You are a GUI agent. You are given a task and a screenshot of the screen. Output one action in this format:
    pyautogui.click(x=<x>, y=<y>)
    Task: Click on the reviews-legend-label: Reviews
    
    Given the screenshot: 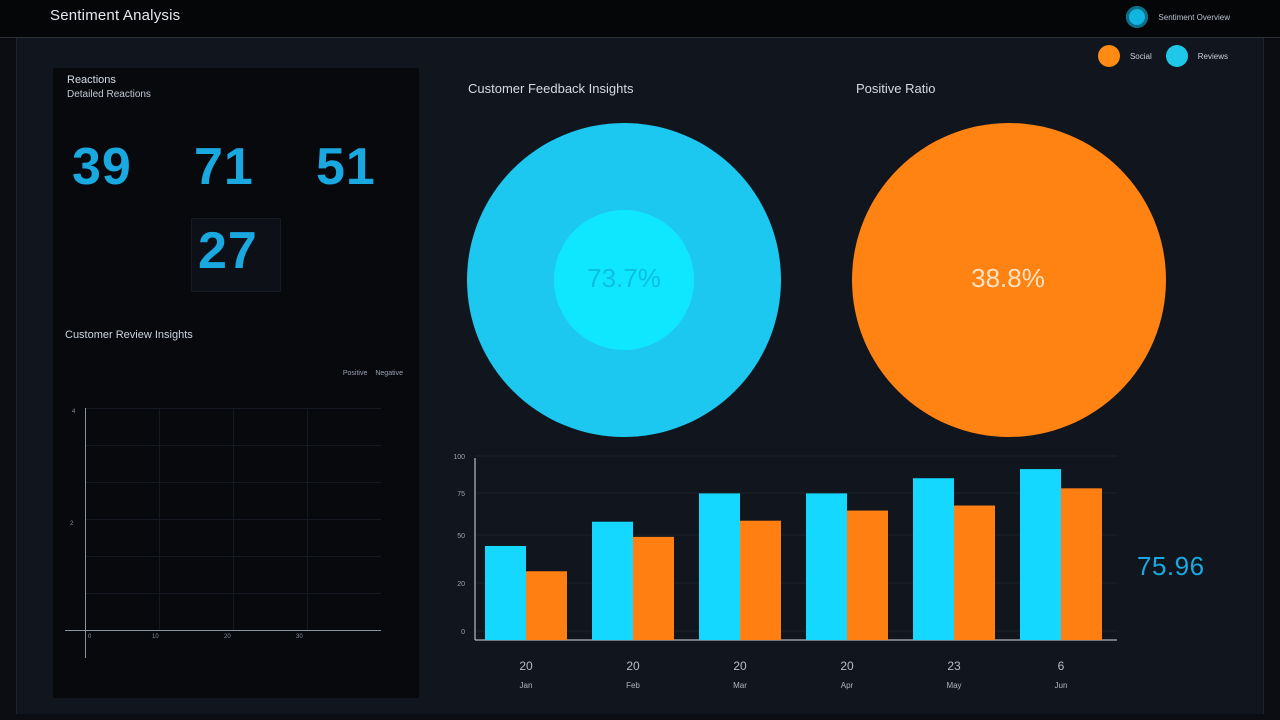 What is the action you would take?
    pyautogui.click(x=1212, y=56)
    